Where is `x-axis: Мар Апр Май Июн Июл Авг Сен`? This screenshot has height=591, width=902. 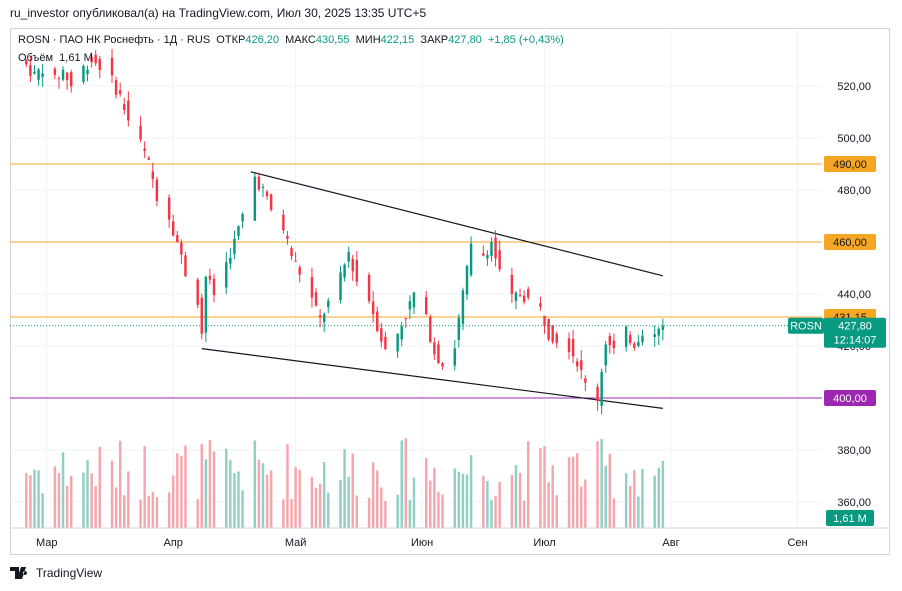 x-axis: Мар Апр Май Июн Июл Авг Сен is located at coordinates (450, 538).